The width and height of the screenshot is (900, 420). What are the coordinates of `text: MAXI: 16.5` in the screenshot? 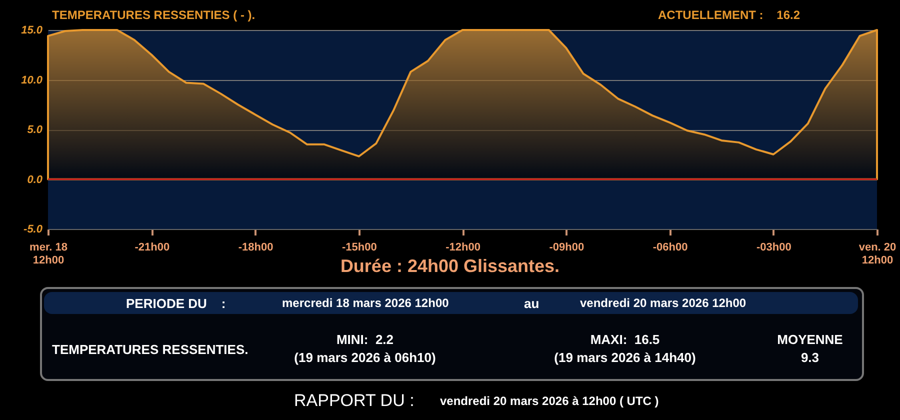 It's located at (625, 339).